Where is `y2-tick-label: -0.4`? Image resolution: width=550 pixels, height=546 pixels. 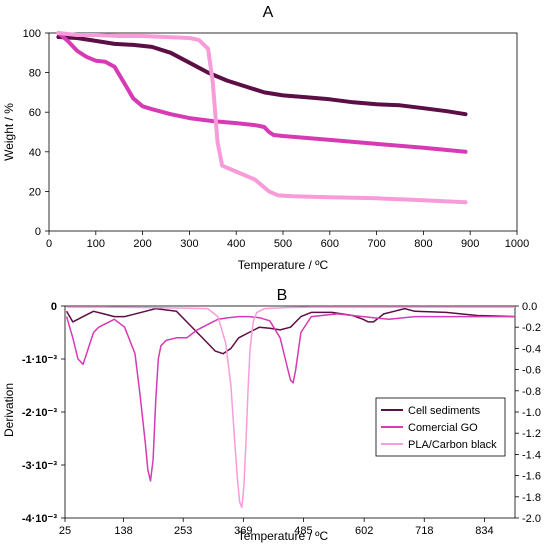 y2-tick-label: -0.4 is located at coordinates (531, 349).